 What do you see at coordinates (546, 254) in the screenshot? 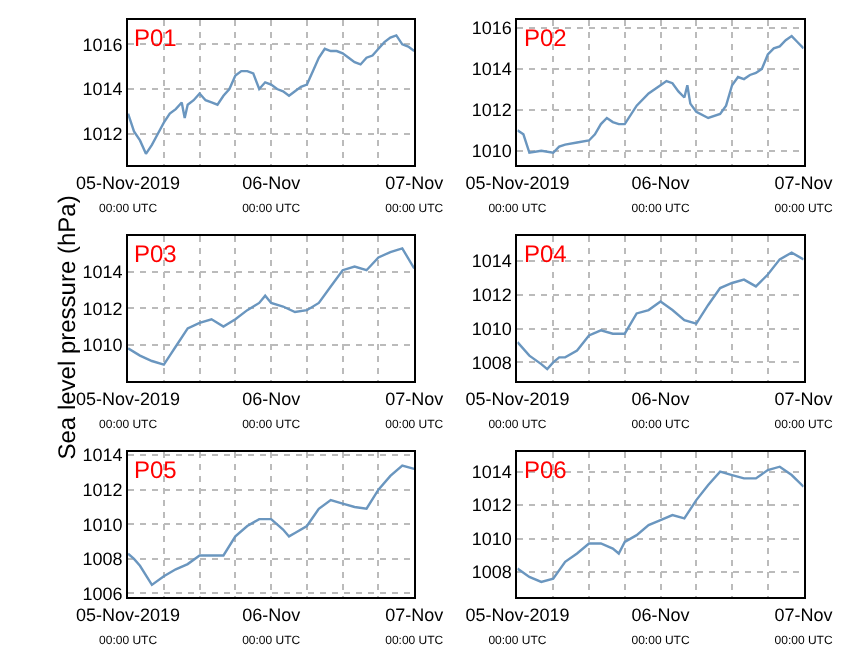
I see `chart-title: P04` at bounding box center [546, 254].